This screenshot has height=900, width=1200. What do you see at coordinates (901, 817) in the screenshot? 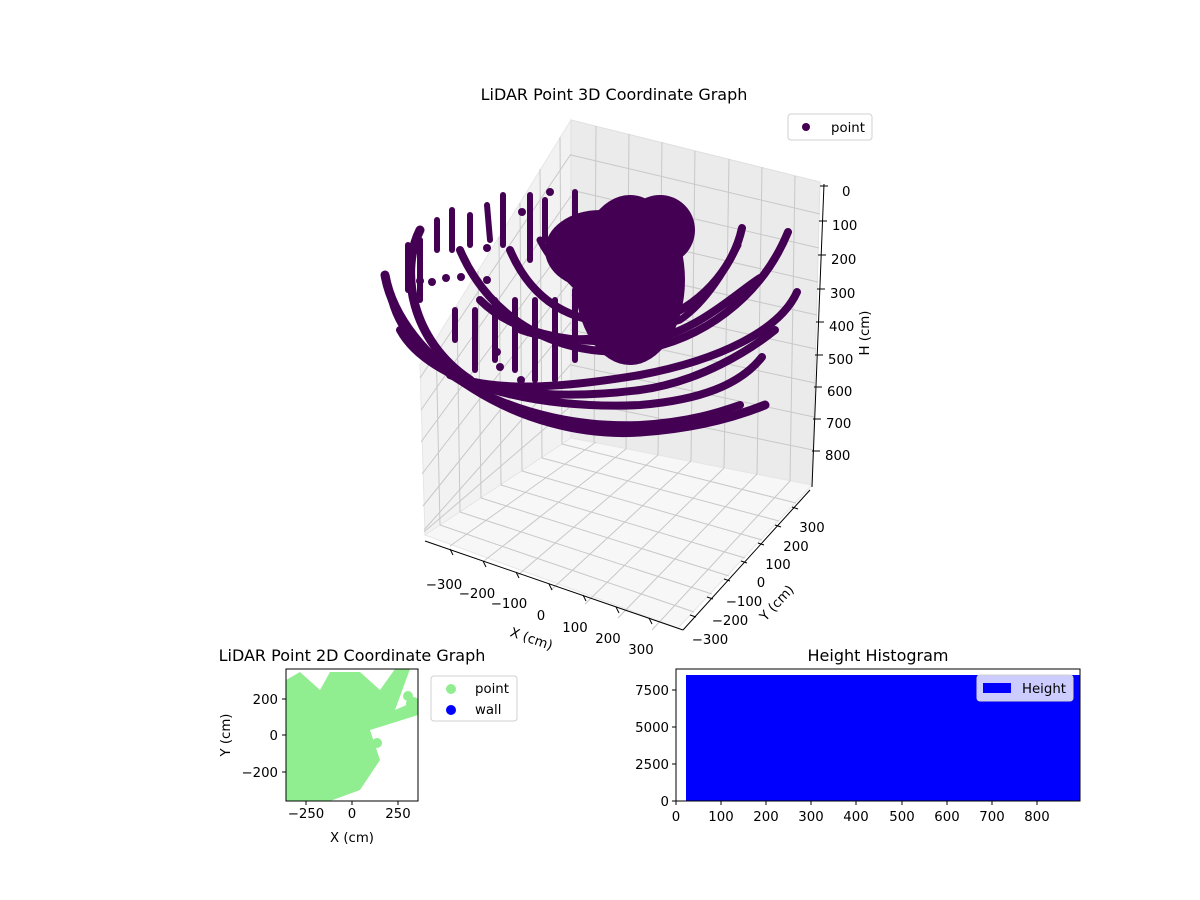
I see `x-tick-label: 500` at bounding box center [901, 817].